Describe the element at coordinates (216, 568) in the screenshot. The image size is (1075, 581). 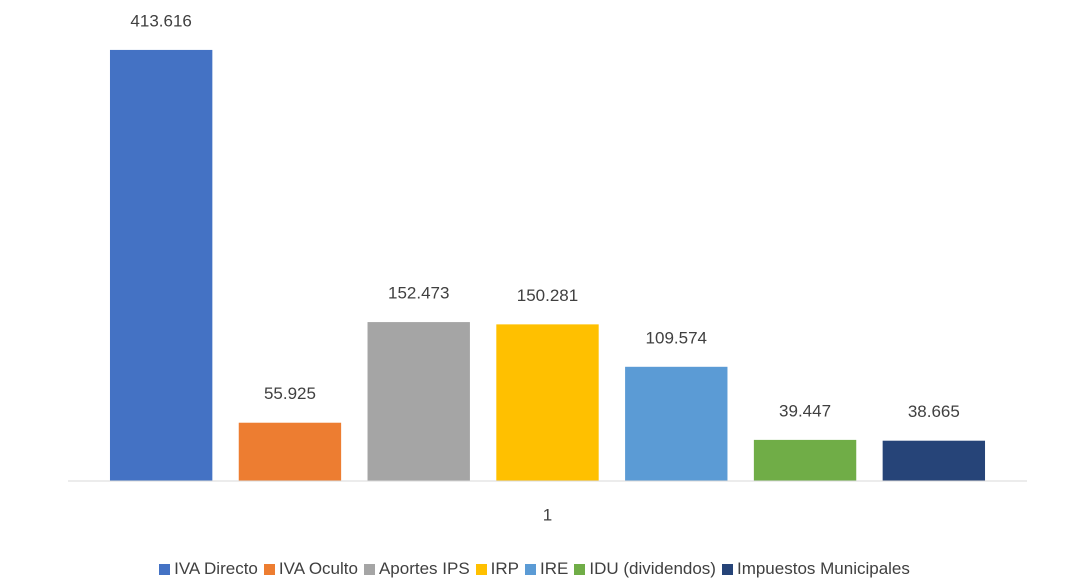
I see `legend-label: IVA Directo` at that location.